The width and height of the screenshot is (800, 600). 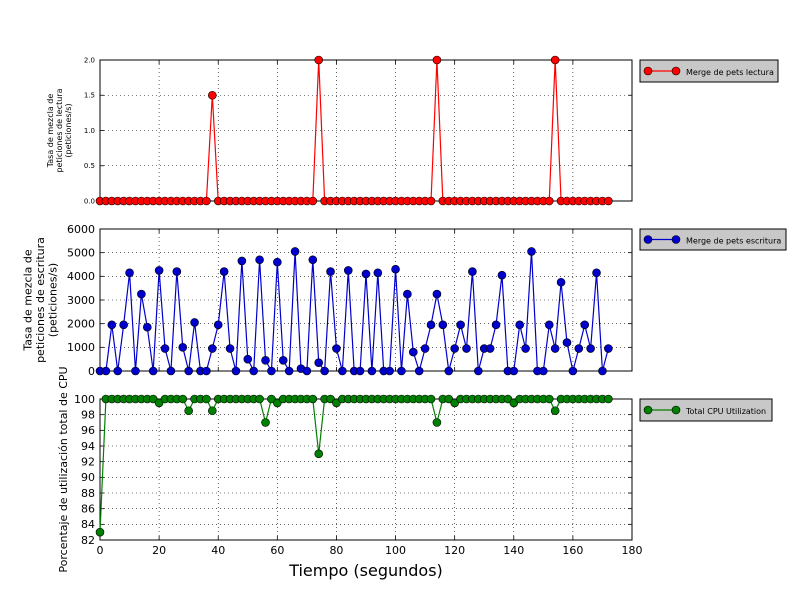 I want to click on x-tick-label: 20, so click(x=159, y=550).